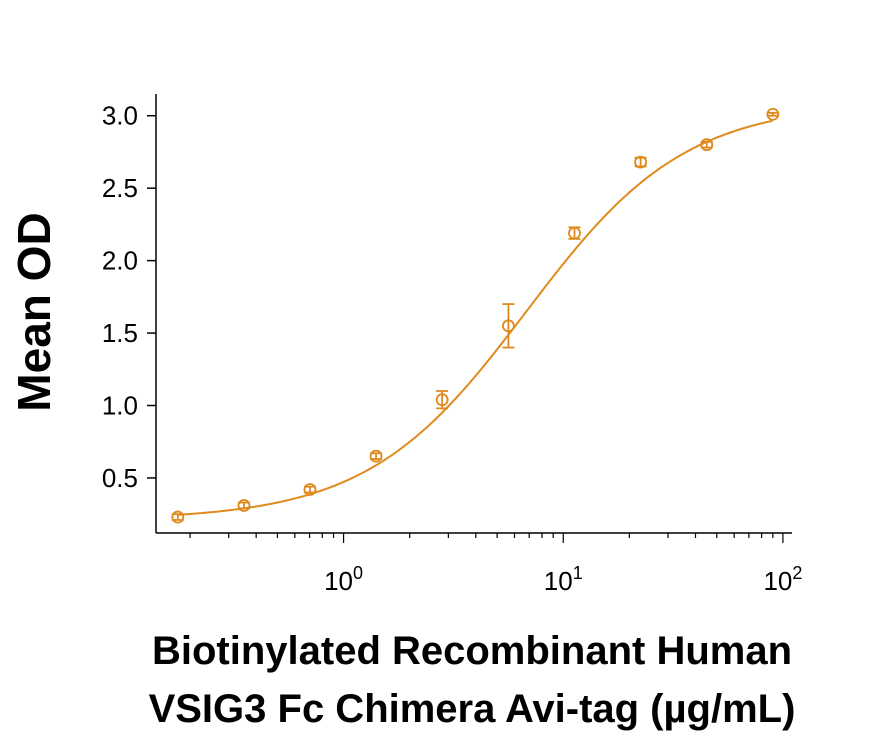 The height and width of the screenshot is (742, 881). I want to click on y-axis-title: Mean OD, so click(34, 311).